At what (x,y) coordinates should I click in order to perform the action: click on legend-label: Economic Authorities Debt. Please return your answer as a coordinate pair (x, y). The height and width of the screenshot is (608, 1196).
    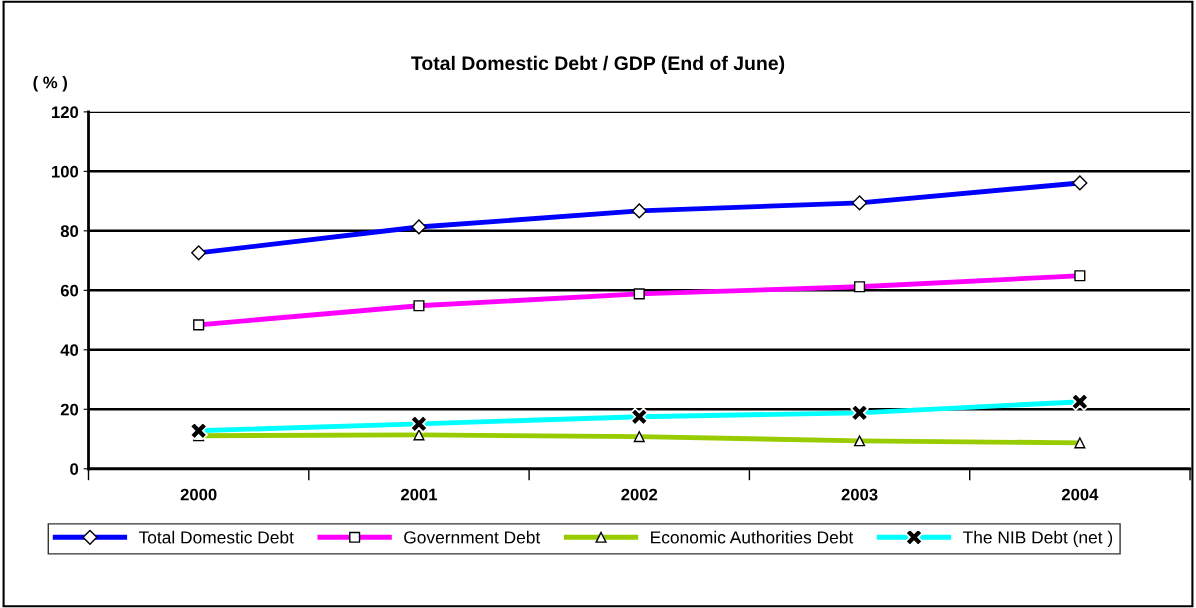
    Looking at the image, I should click on (752, 537).